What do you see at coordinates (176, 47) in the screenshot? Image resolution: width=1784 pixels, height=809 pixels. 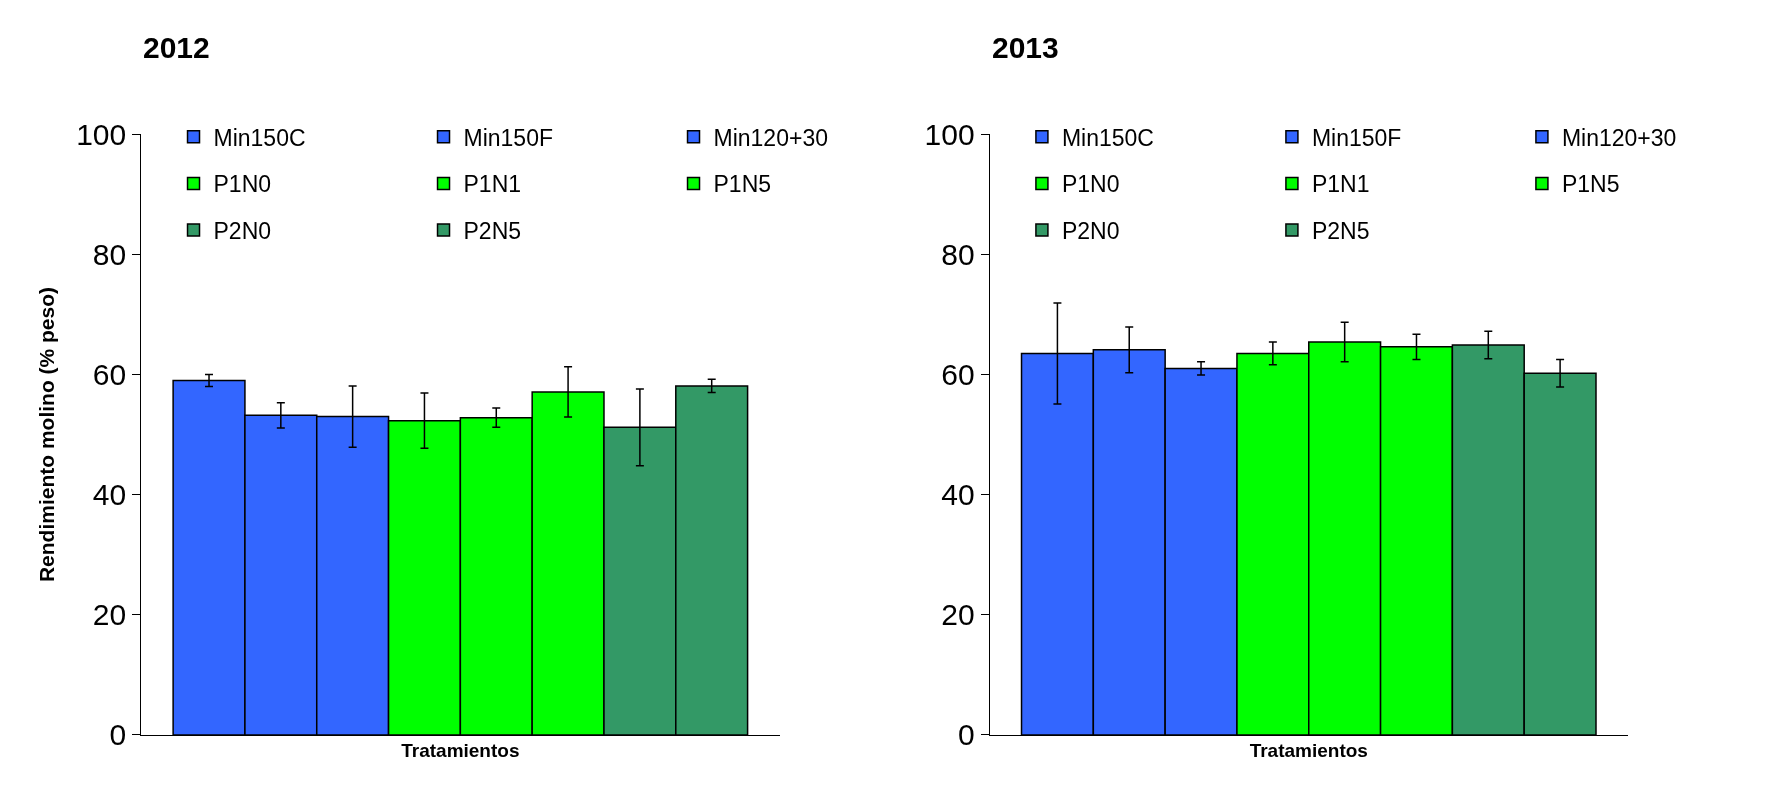 I see `chart-title: 2012` at bounding box center [176, 47].